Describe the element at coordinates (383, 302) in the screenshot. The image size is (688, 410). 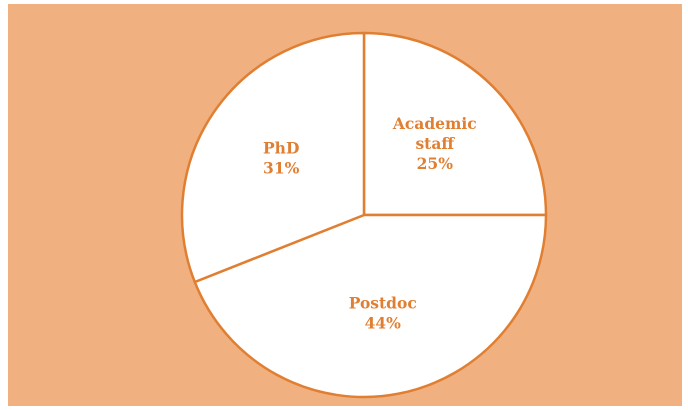
I see `slice-label-postdoc: Postdoc` at that location.